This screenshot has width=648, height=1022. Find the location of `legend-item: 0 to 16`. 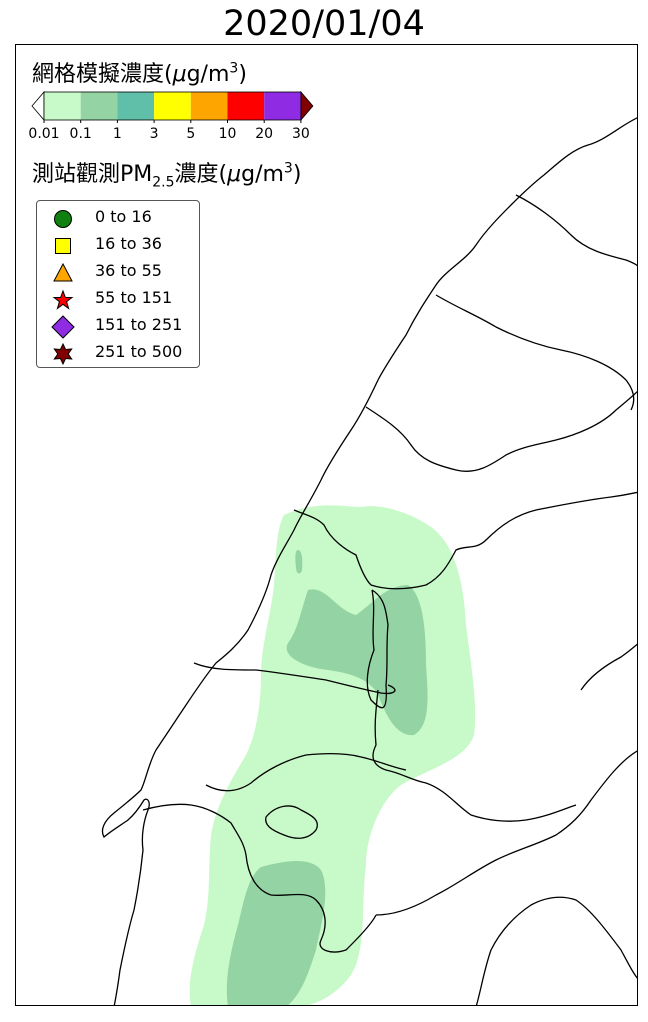

legend-item: 0 to 16 is located at coordinates (119, 217).